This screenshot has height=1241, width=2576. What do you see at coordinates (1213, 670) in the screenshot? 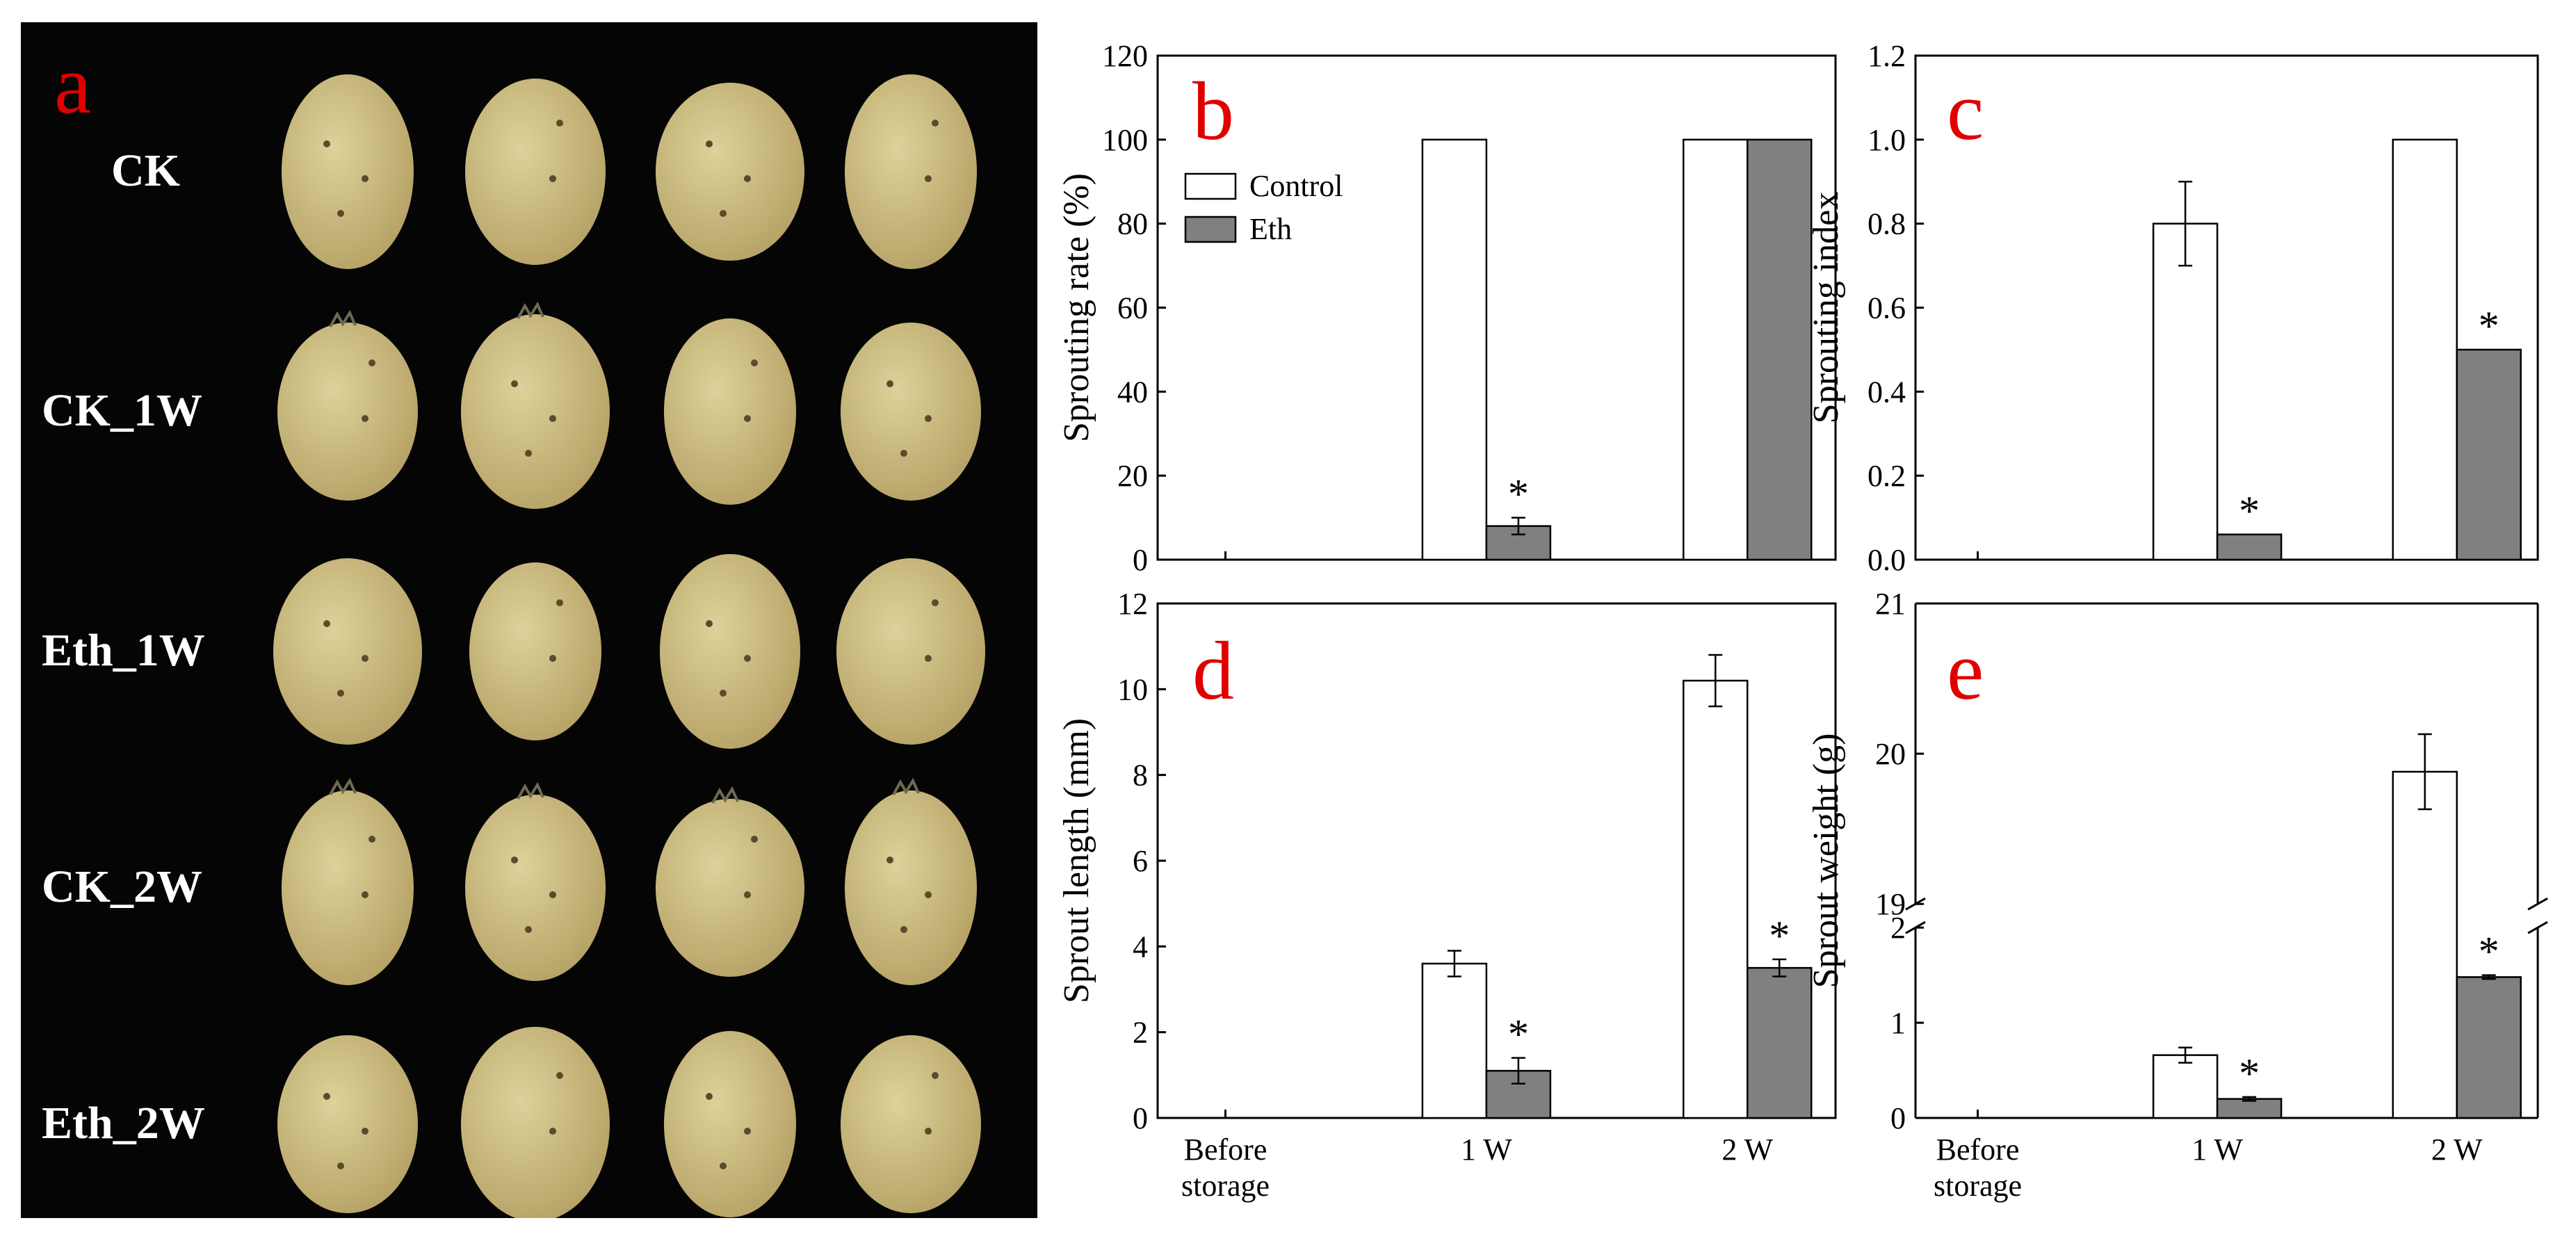
I see `panel-letter-d: d` at bounding box center [1213, 670].